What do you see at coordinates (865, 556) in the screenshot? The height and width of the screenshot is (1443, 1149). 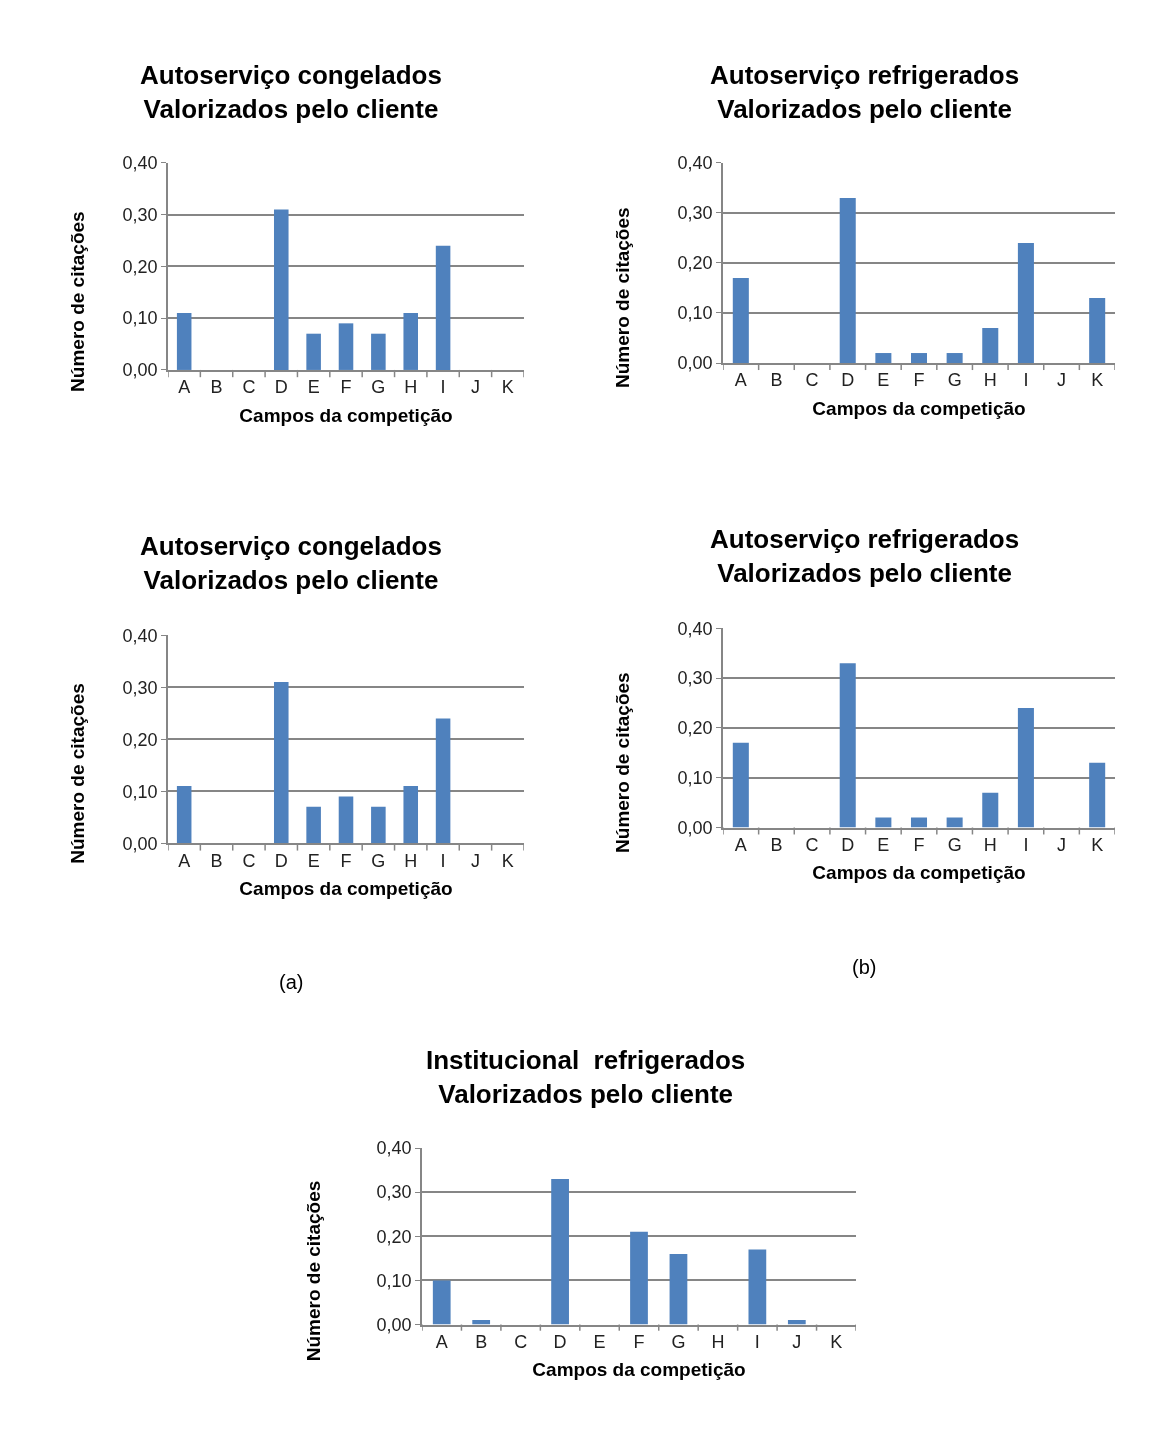 I see `chart-title: Autoserviço refrigerados Valorizados pelo cliente` at bounding box center [865, 556].